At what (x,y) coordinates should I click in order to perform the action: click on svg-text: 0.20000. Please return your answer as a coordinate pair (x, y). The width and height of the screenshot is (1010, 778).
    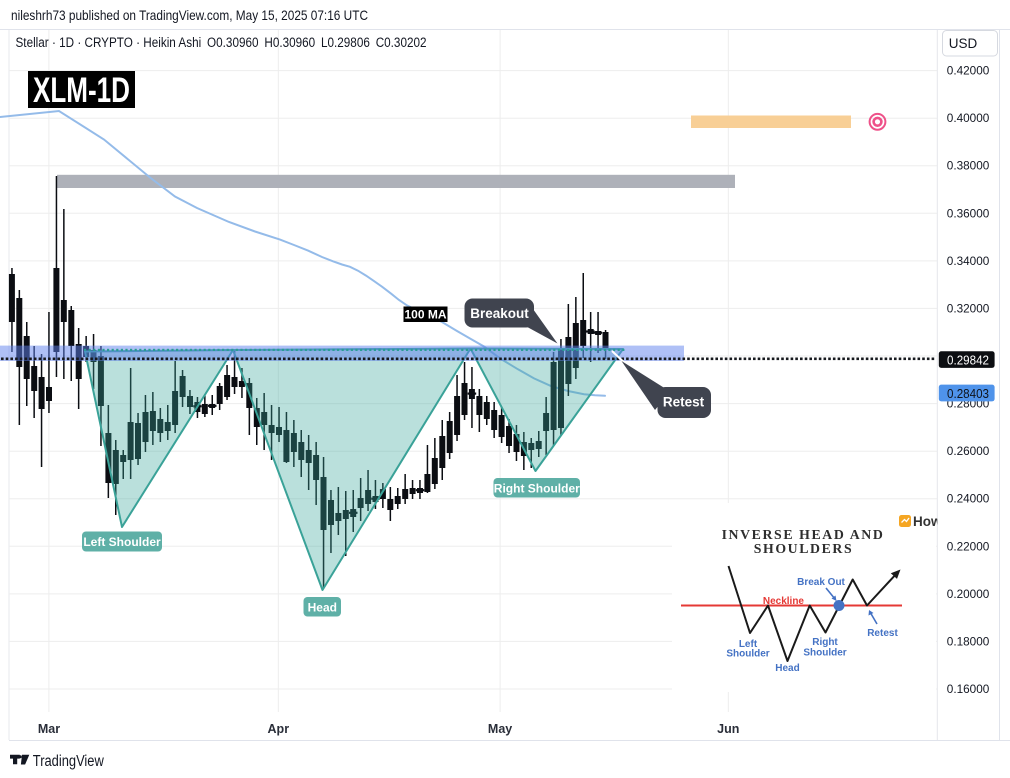
    Looking at the image, I should click on (968, 594).